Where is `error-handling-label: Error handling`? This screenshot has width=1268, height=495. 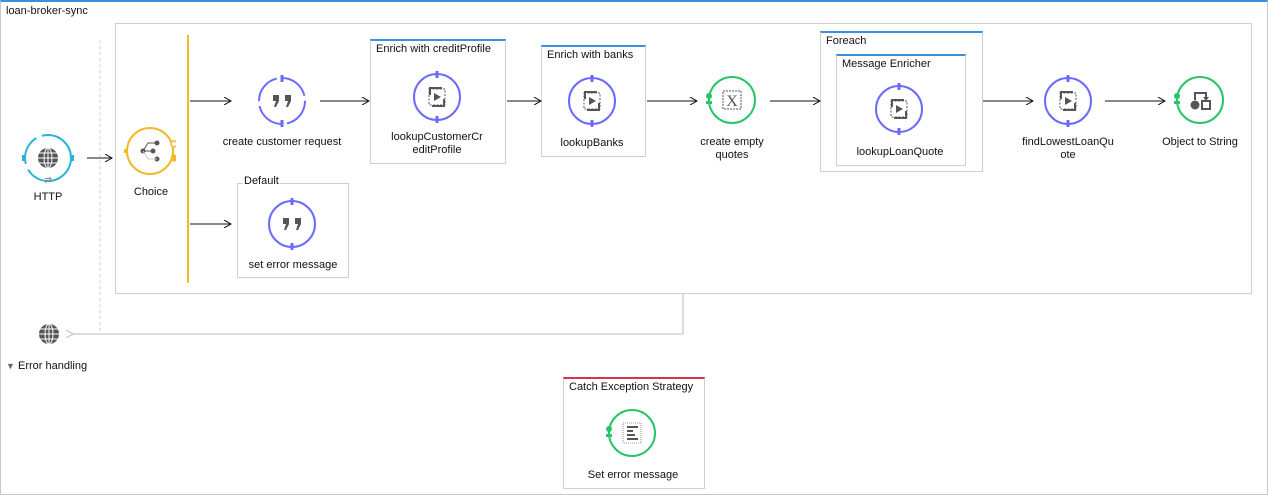
error-handling-label: Error handling is located at coordinates (52, 366).